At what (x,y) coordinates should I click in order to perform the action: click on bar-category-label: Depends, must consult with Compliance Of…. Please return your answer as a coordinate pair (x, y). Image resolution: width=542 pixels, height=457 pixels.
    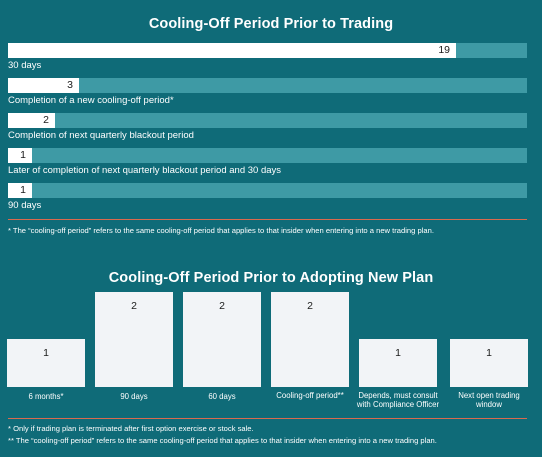
    Looking at the image, I should click on (398, 400).